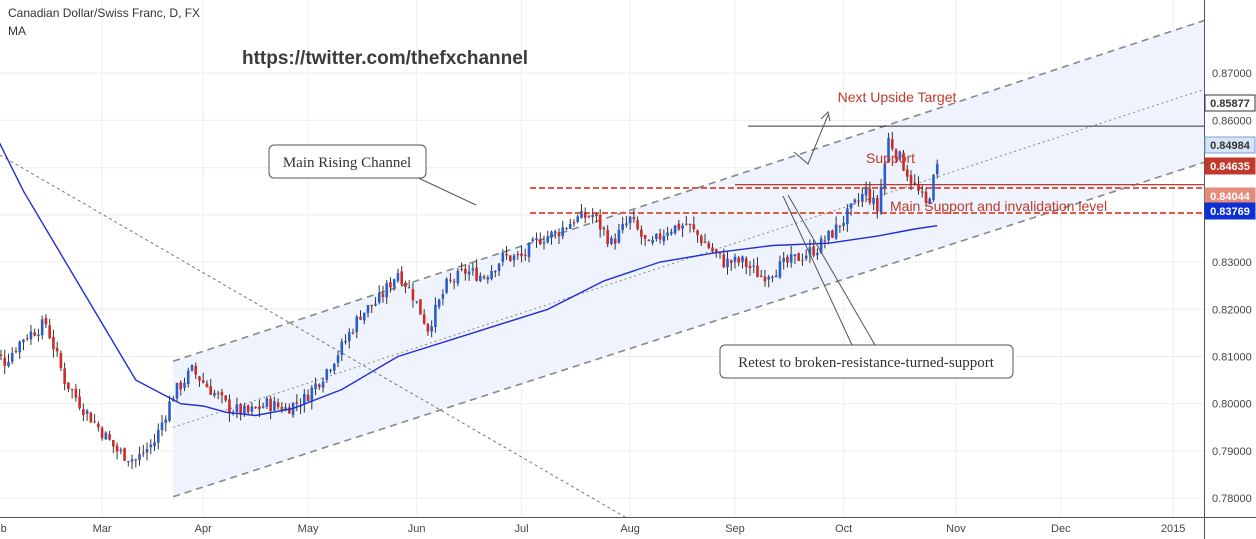 The height and width of the screenshot is (539, 1256). I want to click on main-support-label: Main Support and invalidation level, so click(998, 206).